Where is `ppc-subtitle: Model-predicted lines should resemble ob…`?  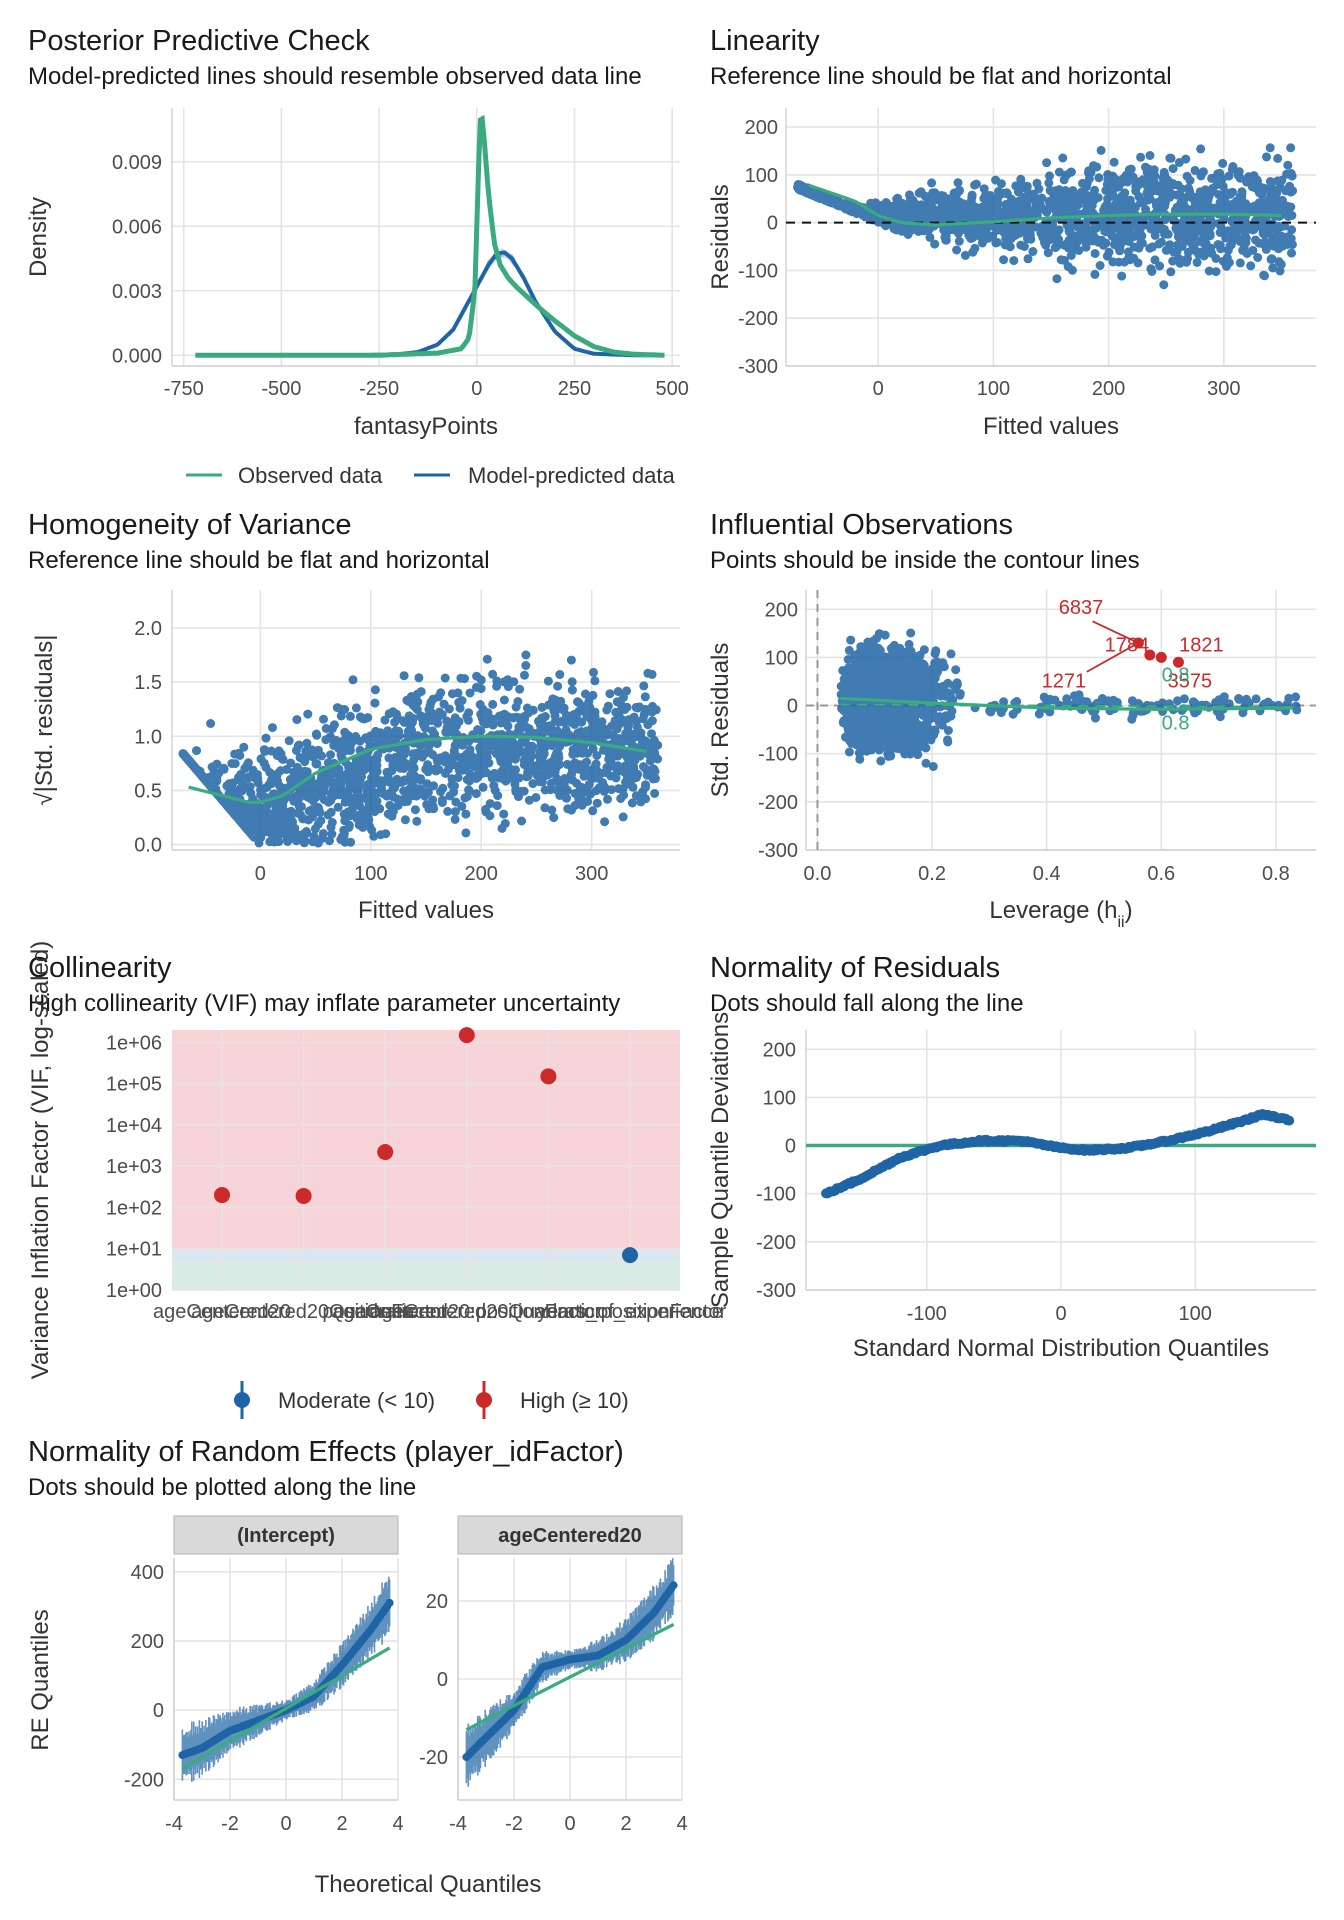 ppc-subtitle: Model-predicted lines should resemble ob… is located at coordinates (335, 76).